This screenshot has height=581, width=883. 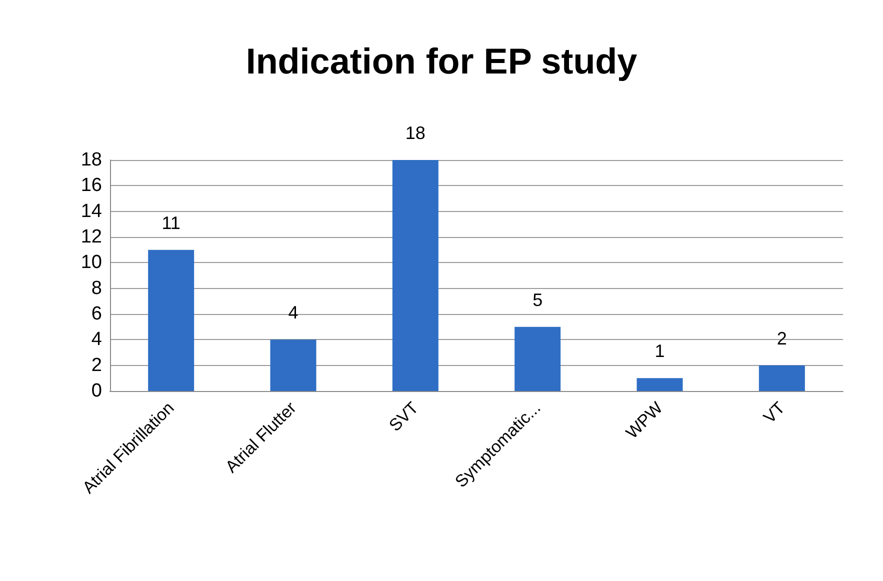 I want to click on y-tick-label: 10, so click(x=91, y=263).